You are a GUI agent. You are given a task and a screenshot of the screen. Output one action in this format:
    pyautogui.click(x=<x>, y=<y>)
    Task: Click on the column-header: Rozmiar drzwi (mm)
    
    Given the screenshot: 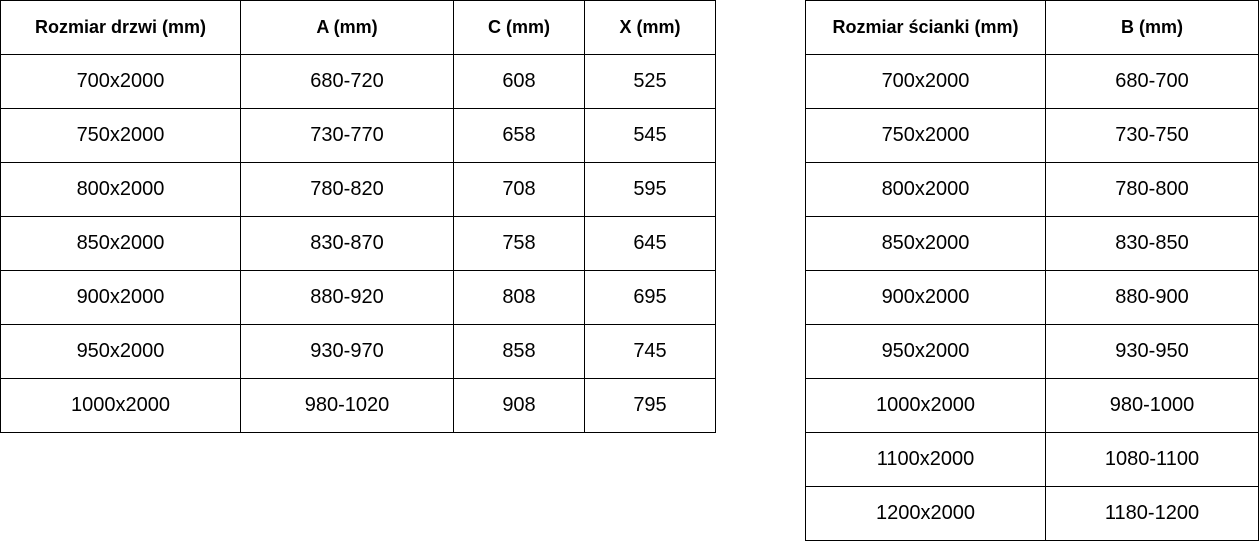 What is the action you would take?
    pyautogui.click(x=120, y=27)
    